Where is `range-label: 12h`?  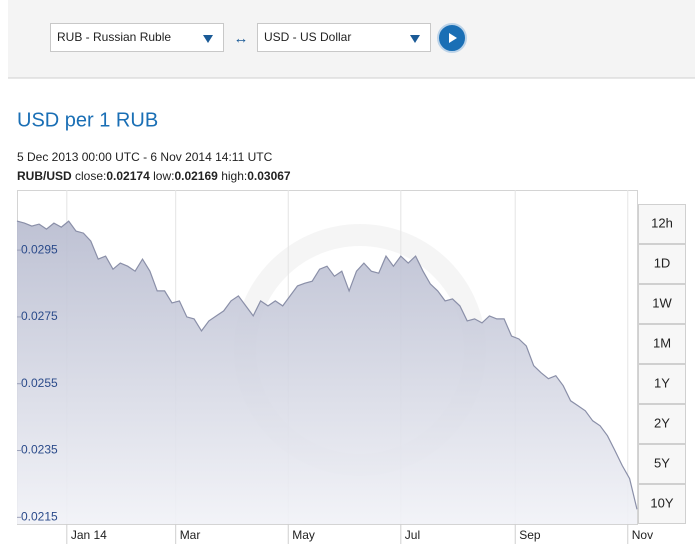 range-label: 12h is located at coordinates (662, 222).